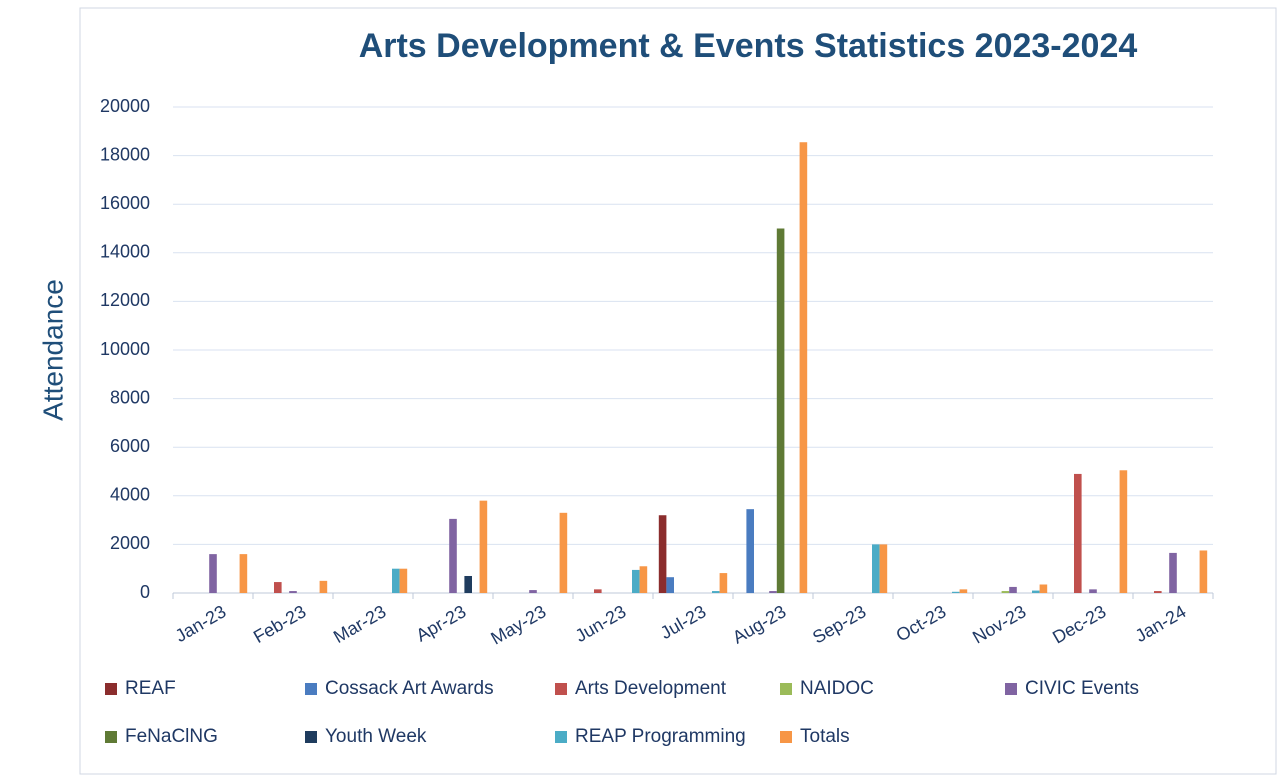  I want to click on legend-label: REAF, so click(150, 688).